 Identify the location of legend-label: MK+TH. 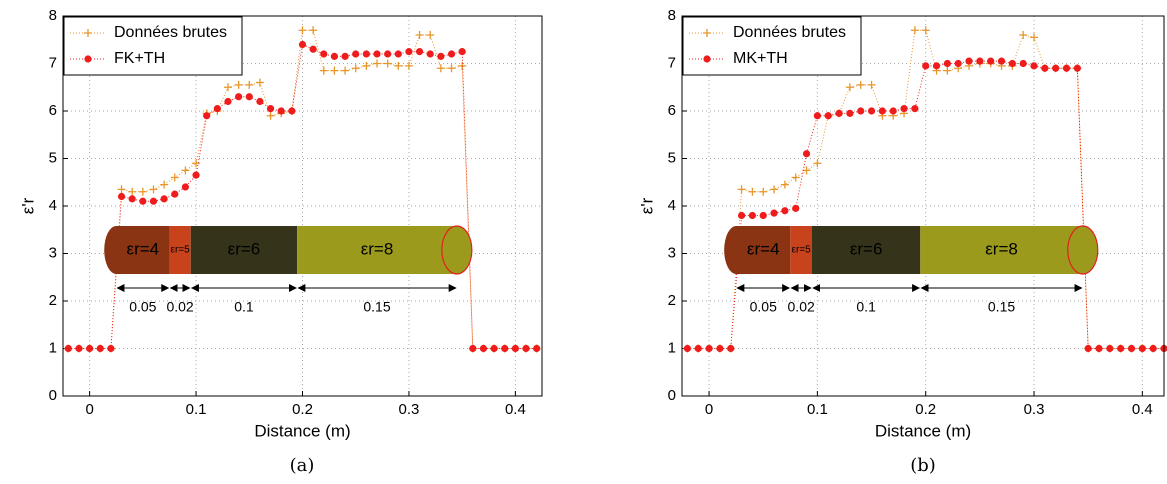
(760, 58).